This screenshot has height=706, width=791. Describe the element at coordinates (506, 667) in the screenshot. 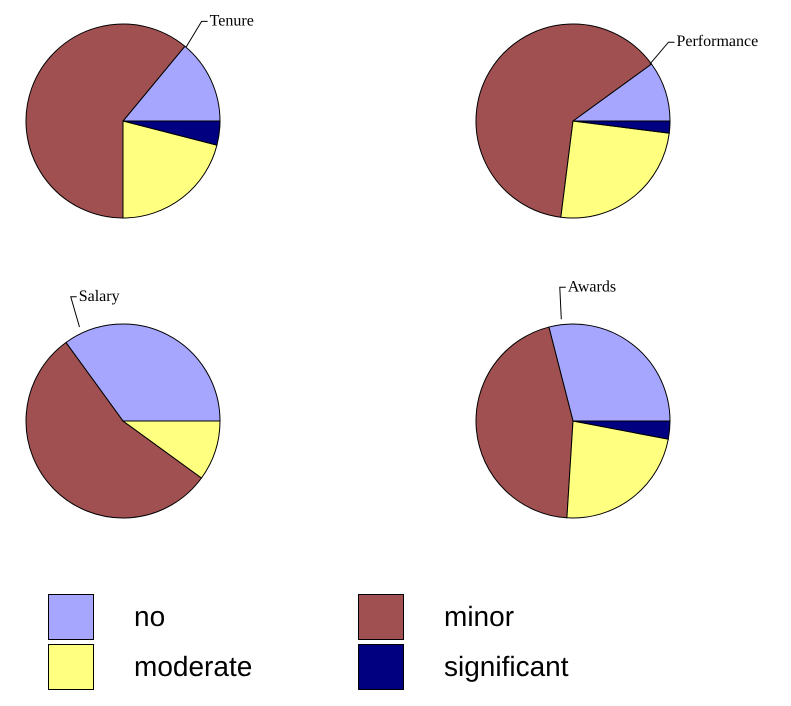

I see `legend-label: significant` at that location.